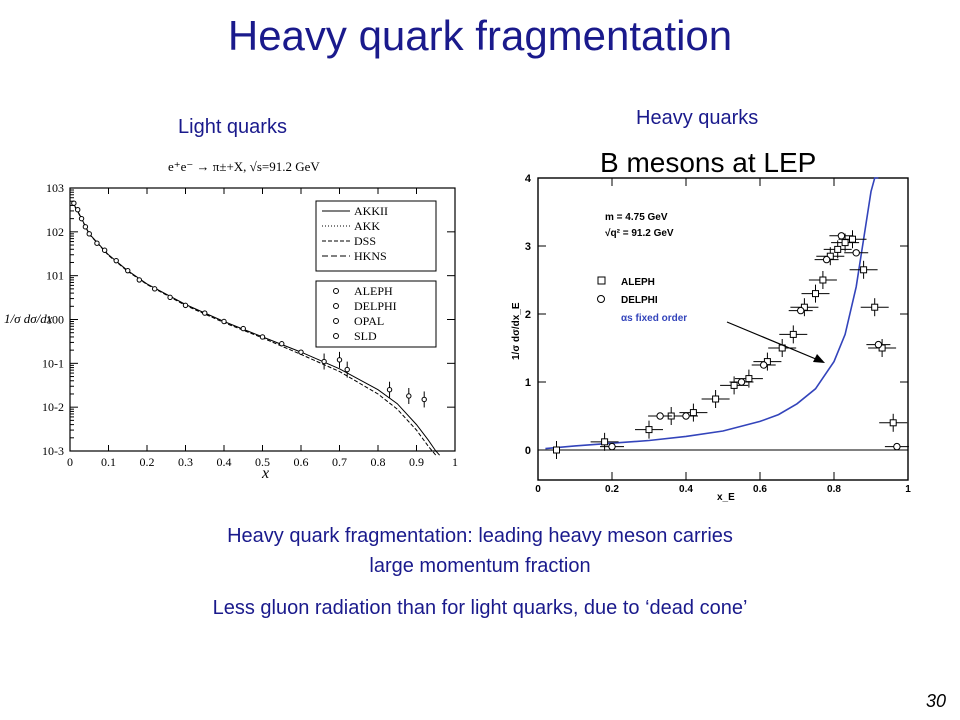  What do you see at coordinates (55, 188) in the screenshot?
I see `y-tick-label: 103` at bounding box center [55, 188].